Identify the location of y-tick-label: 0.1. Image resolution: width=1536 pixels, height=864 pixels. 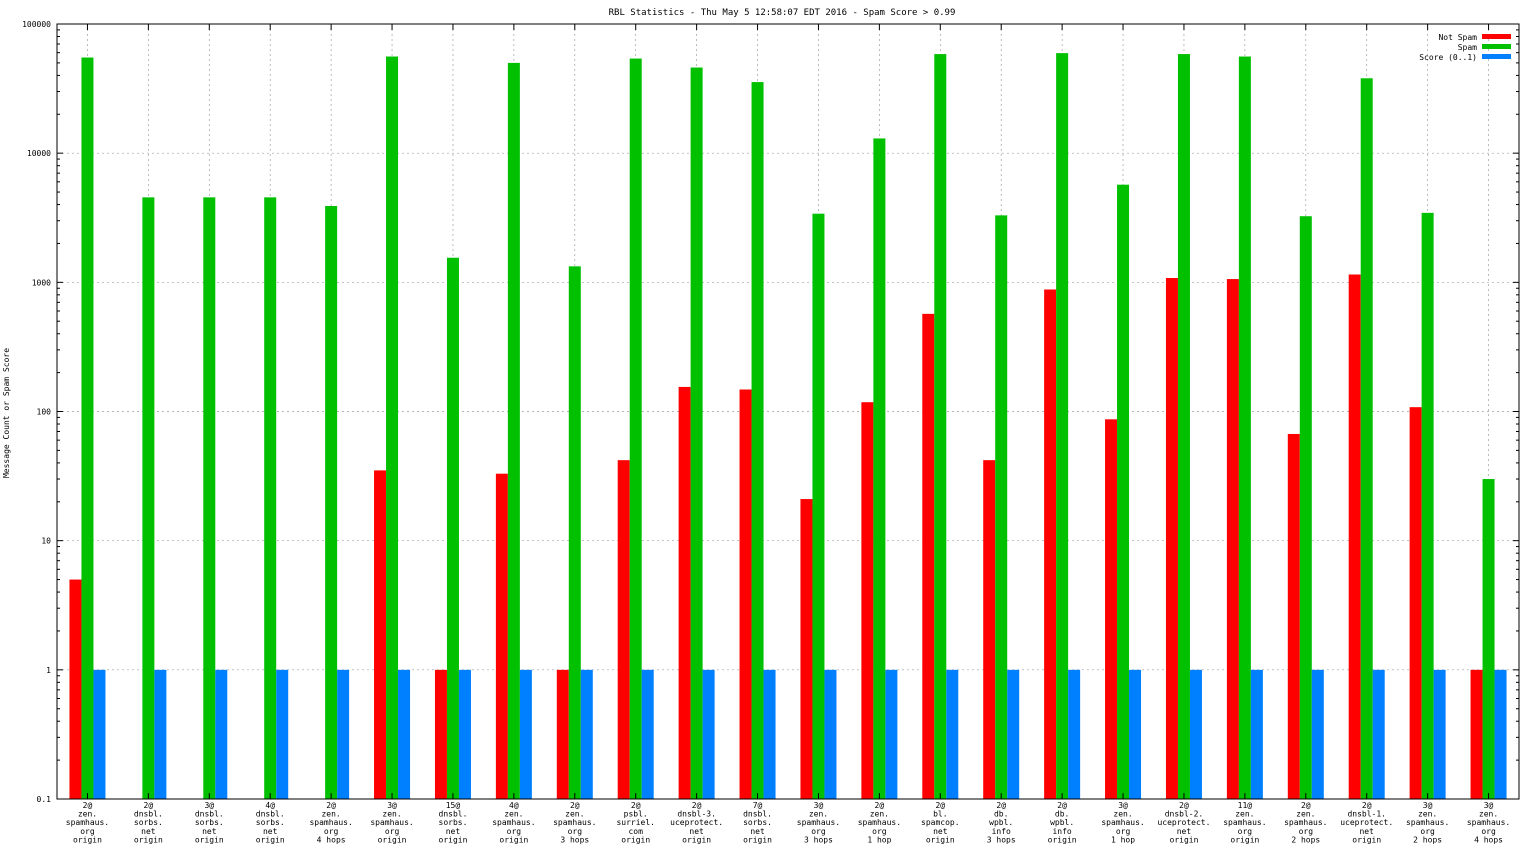
(44, 799).